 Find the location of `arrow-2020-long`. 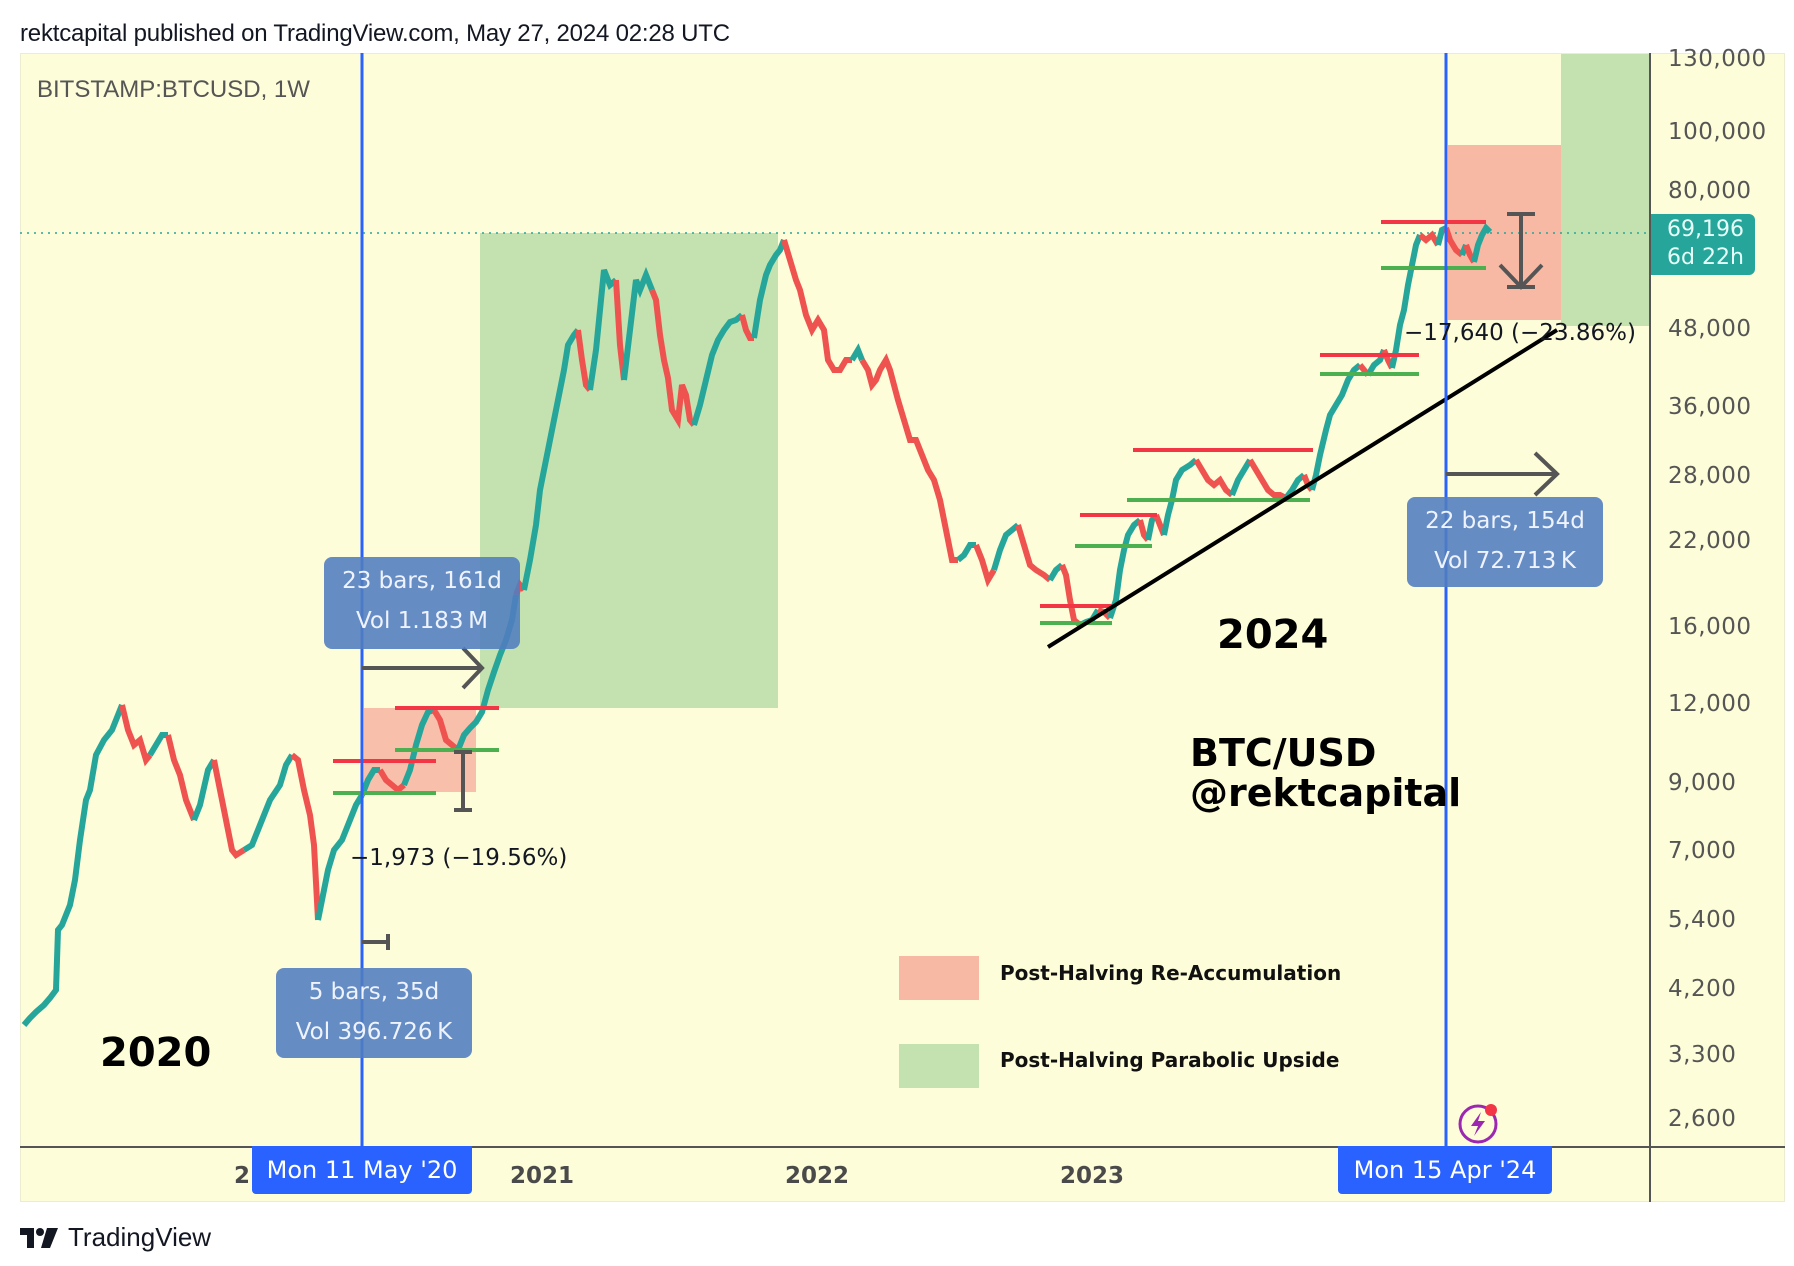

arrow-2020-long is located at coordinates (423, 668).